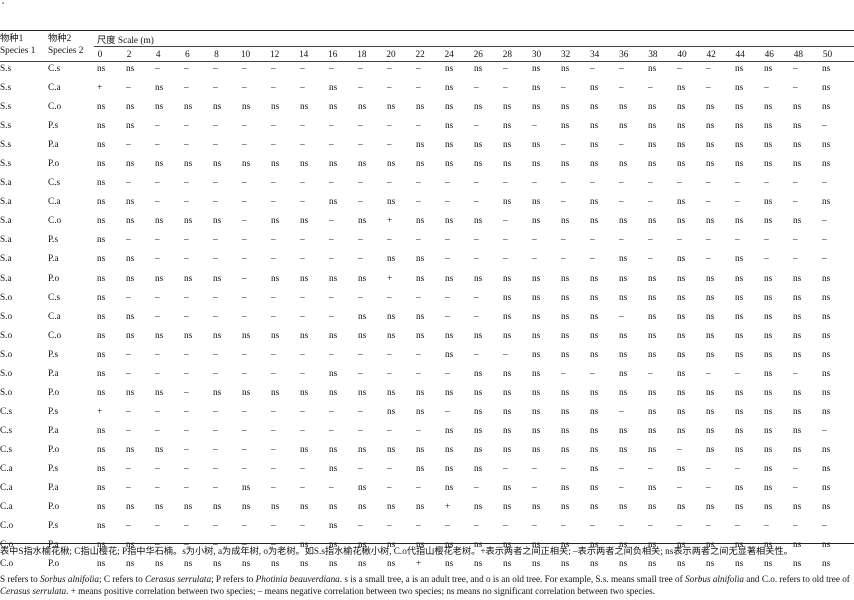 The width and height of the screenshot is (854, 600). Describe the element at coordinates (20, 579) in the screenshot. I see `fn-text: S refers to` at that location.